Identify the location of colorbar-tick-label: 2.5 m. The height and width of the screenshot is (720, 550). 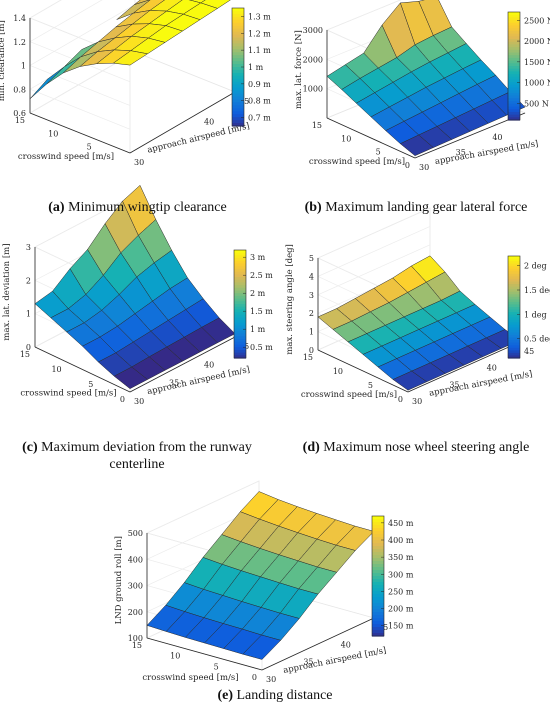
(261, 275).